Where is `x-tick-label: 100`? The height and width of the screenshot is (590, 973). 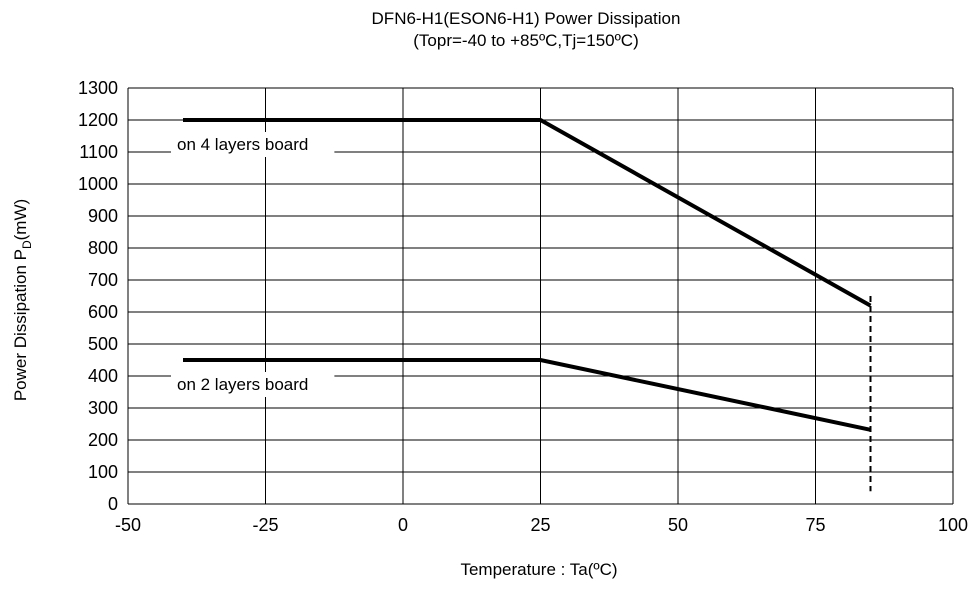 x-tick-label: 100 is located at coordinates (953, 525).